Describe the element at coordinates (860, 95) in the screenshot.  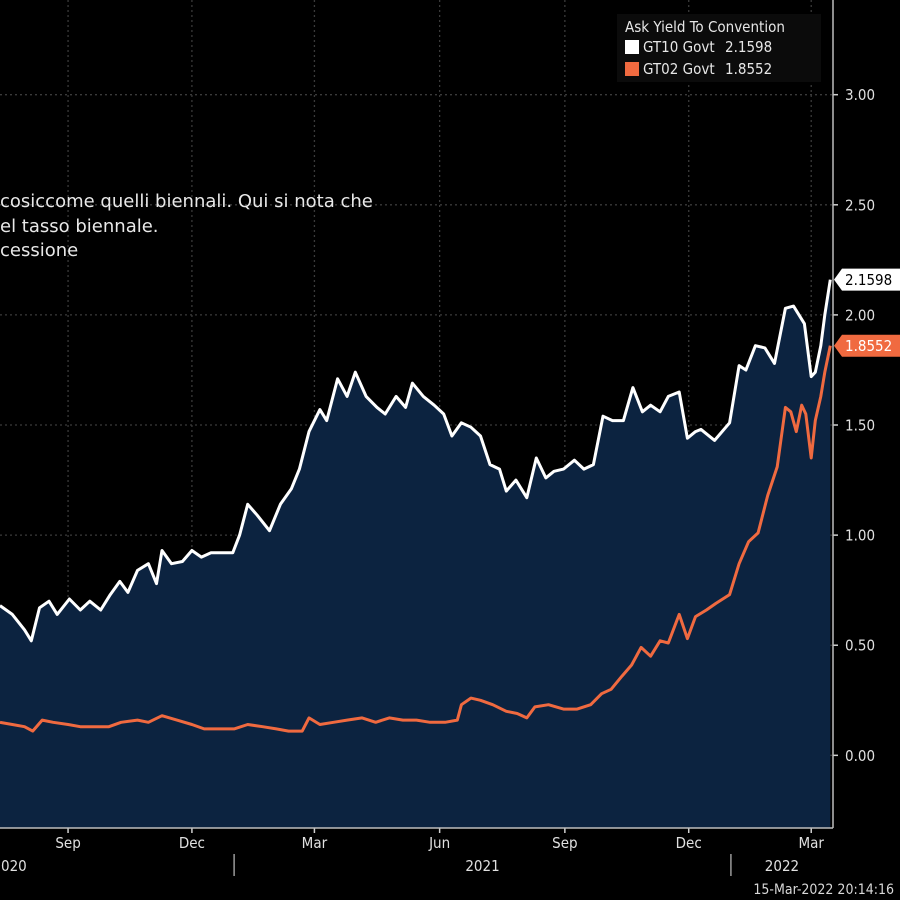
I see `y-tick-label: 3.00` at that location.